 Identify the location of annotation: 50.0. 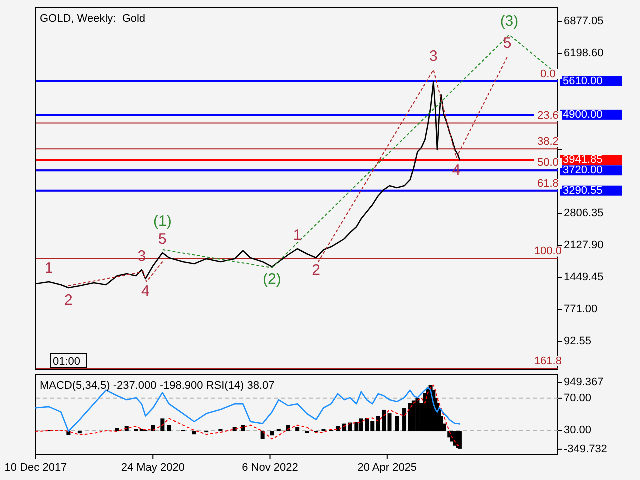
(548, 163).